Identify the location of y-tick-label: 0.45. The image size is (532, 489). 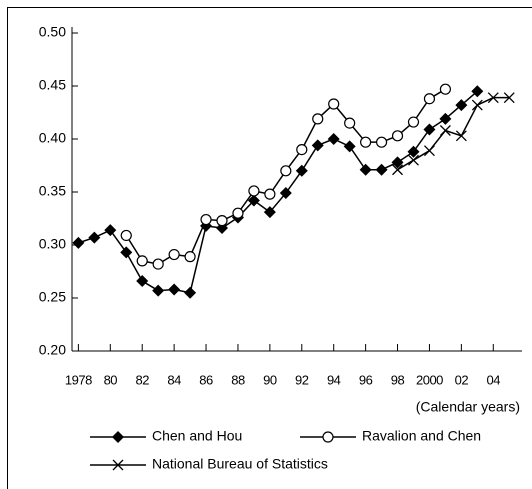
(52, 85).